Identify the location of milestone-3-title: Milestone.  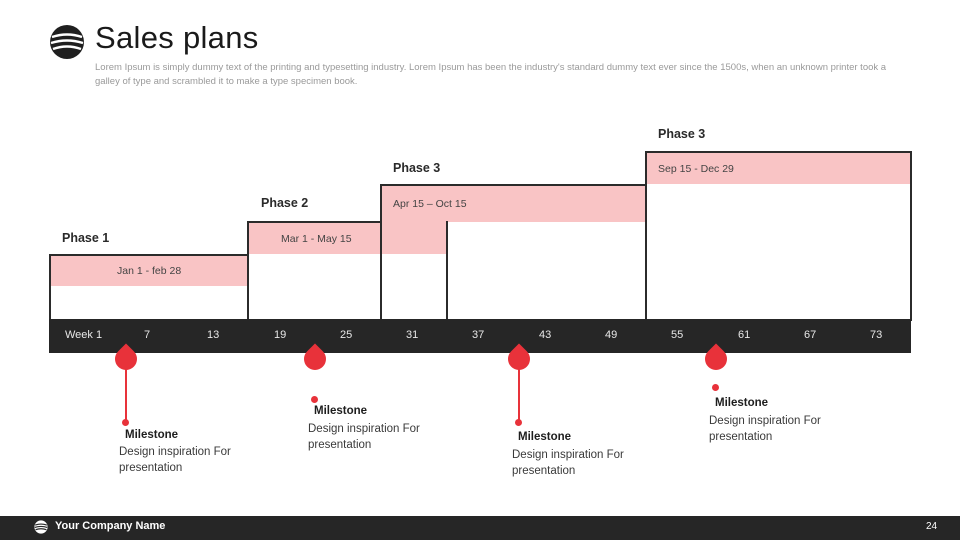
(545, 437).